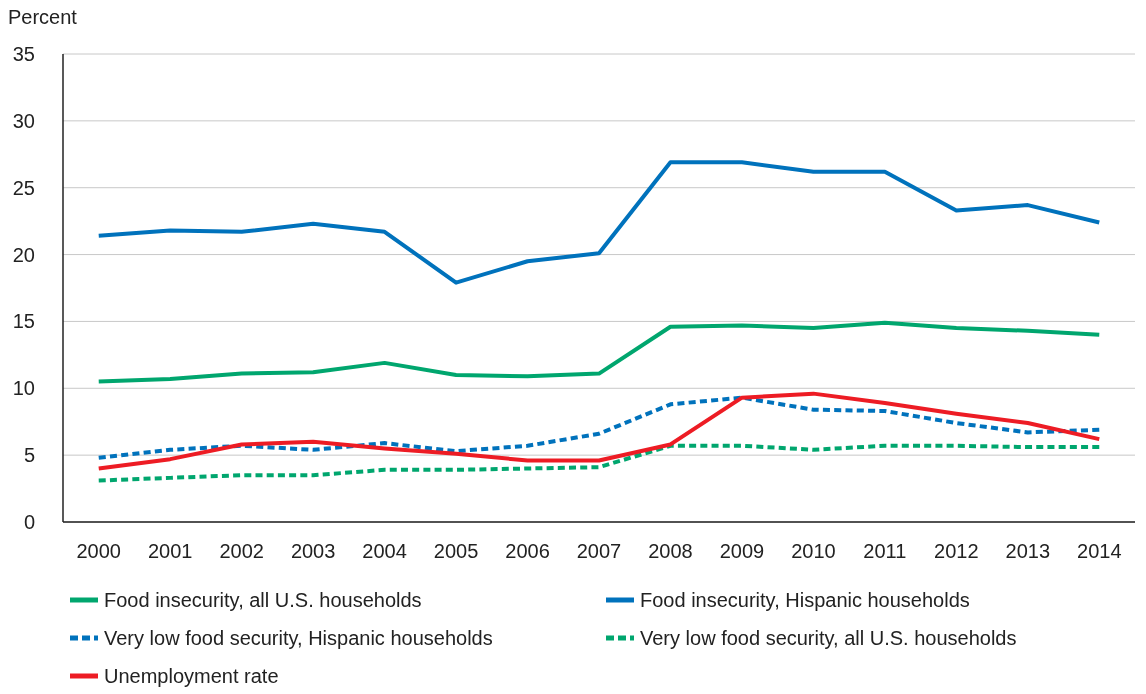  Describe the element at coordinates (23, 254) in the screenshot. I see `y-tick-label: 20` at that location.